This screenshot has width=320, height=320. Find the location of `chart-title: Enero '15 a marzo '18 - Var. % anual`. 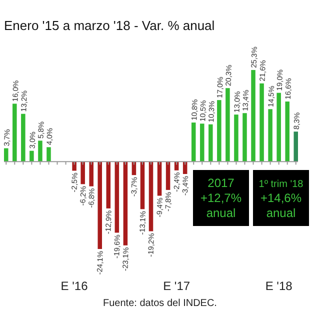

chart-title: Enero '15 a marzo '18 - Var. % anual is located at coordinates (109, 25).